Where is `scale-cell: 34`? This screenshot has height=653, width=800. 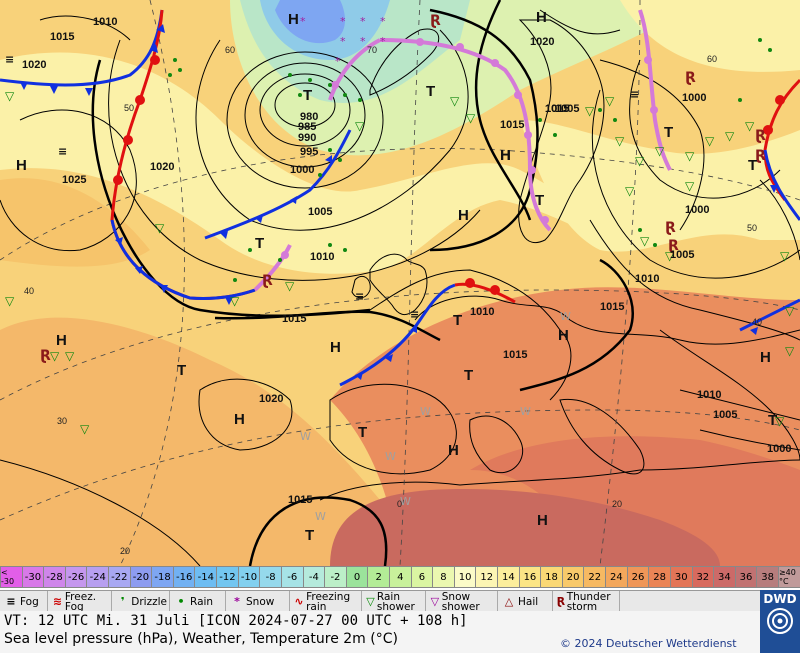
scale-cell: 34 is located at coordinates (724, 577).